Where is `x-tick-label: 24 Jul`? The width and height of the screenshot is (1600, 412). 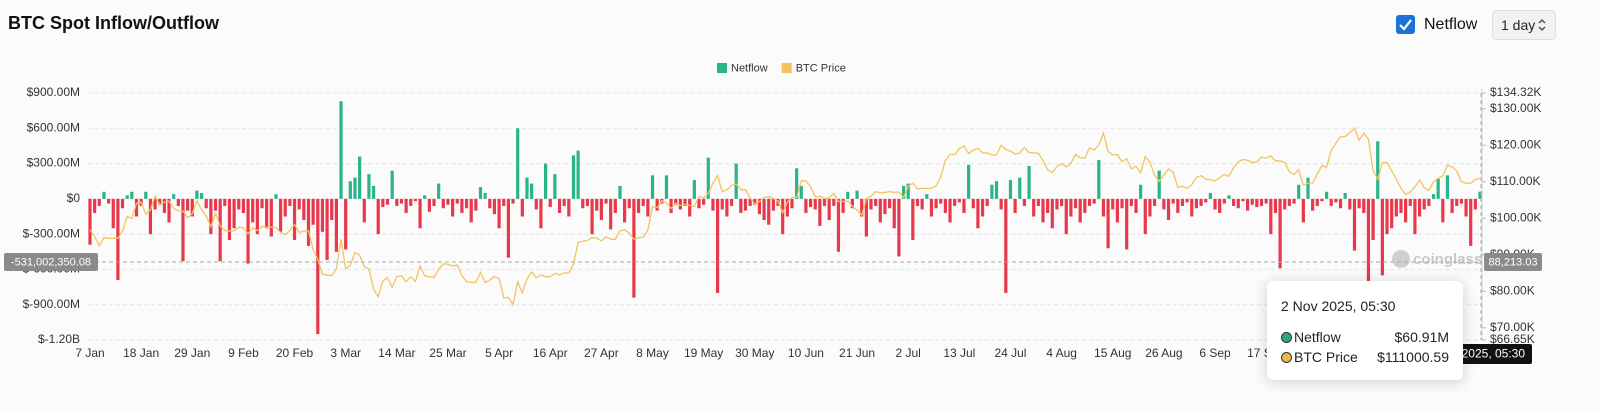
x-tick-label: 24 Jul is located at coordinates (1010, 353).